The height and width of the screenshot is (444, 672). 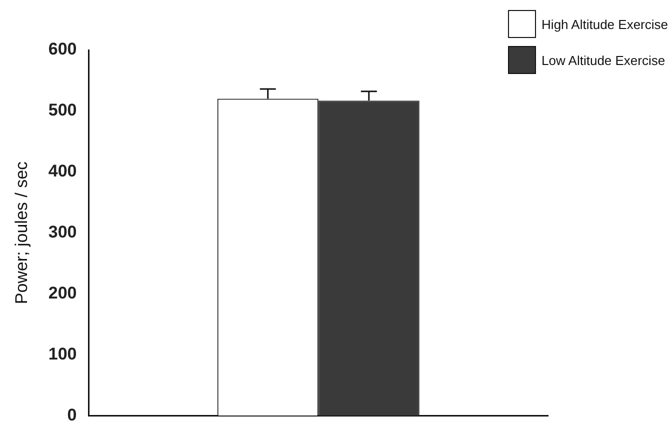 What do you see at coordinates (62, 232) in the screenshot?
I see `y-tick-label: 300` at bounding box center [62, 232].